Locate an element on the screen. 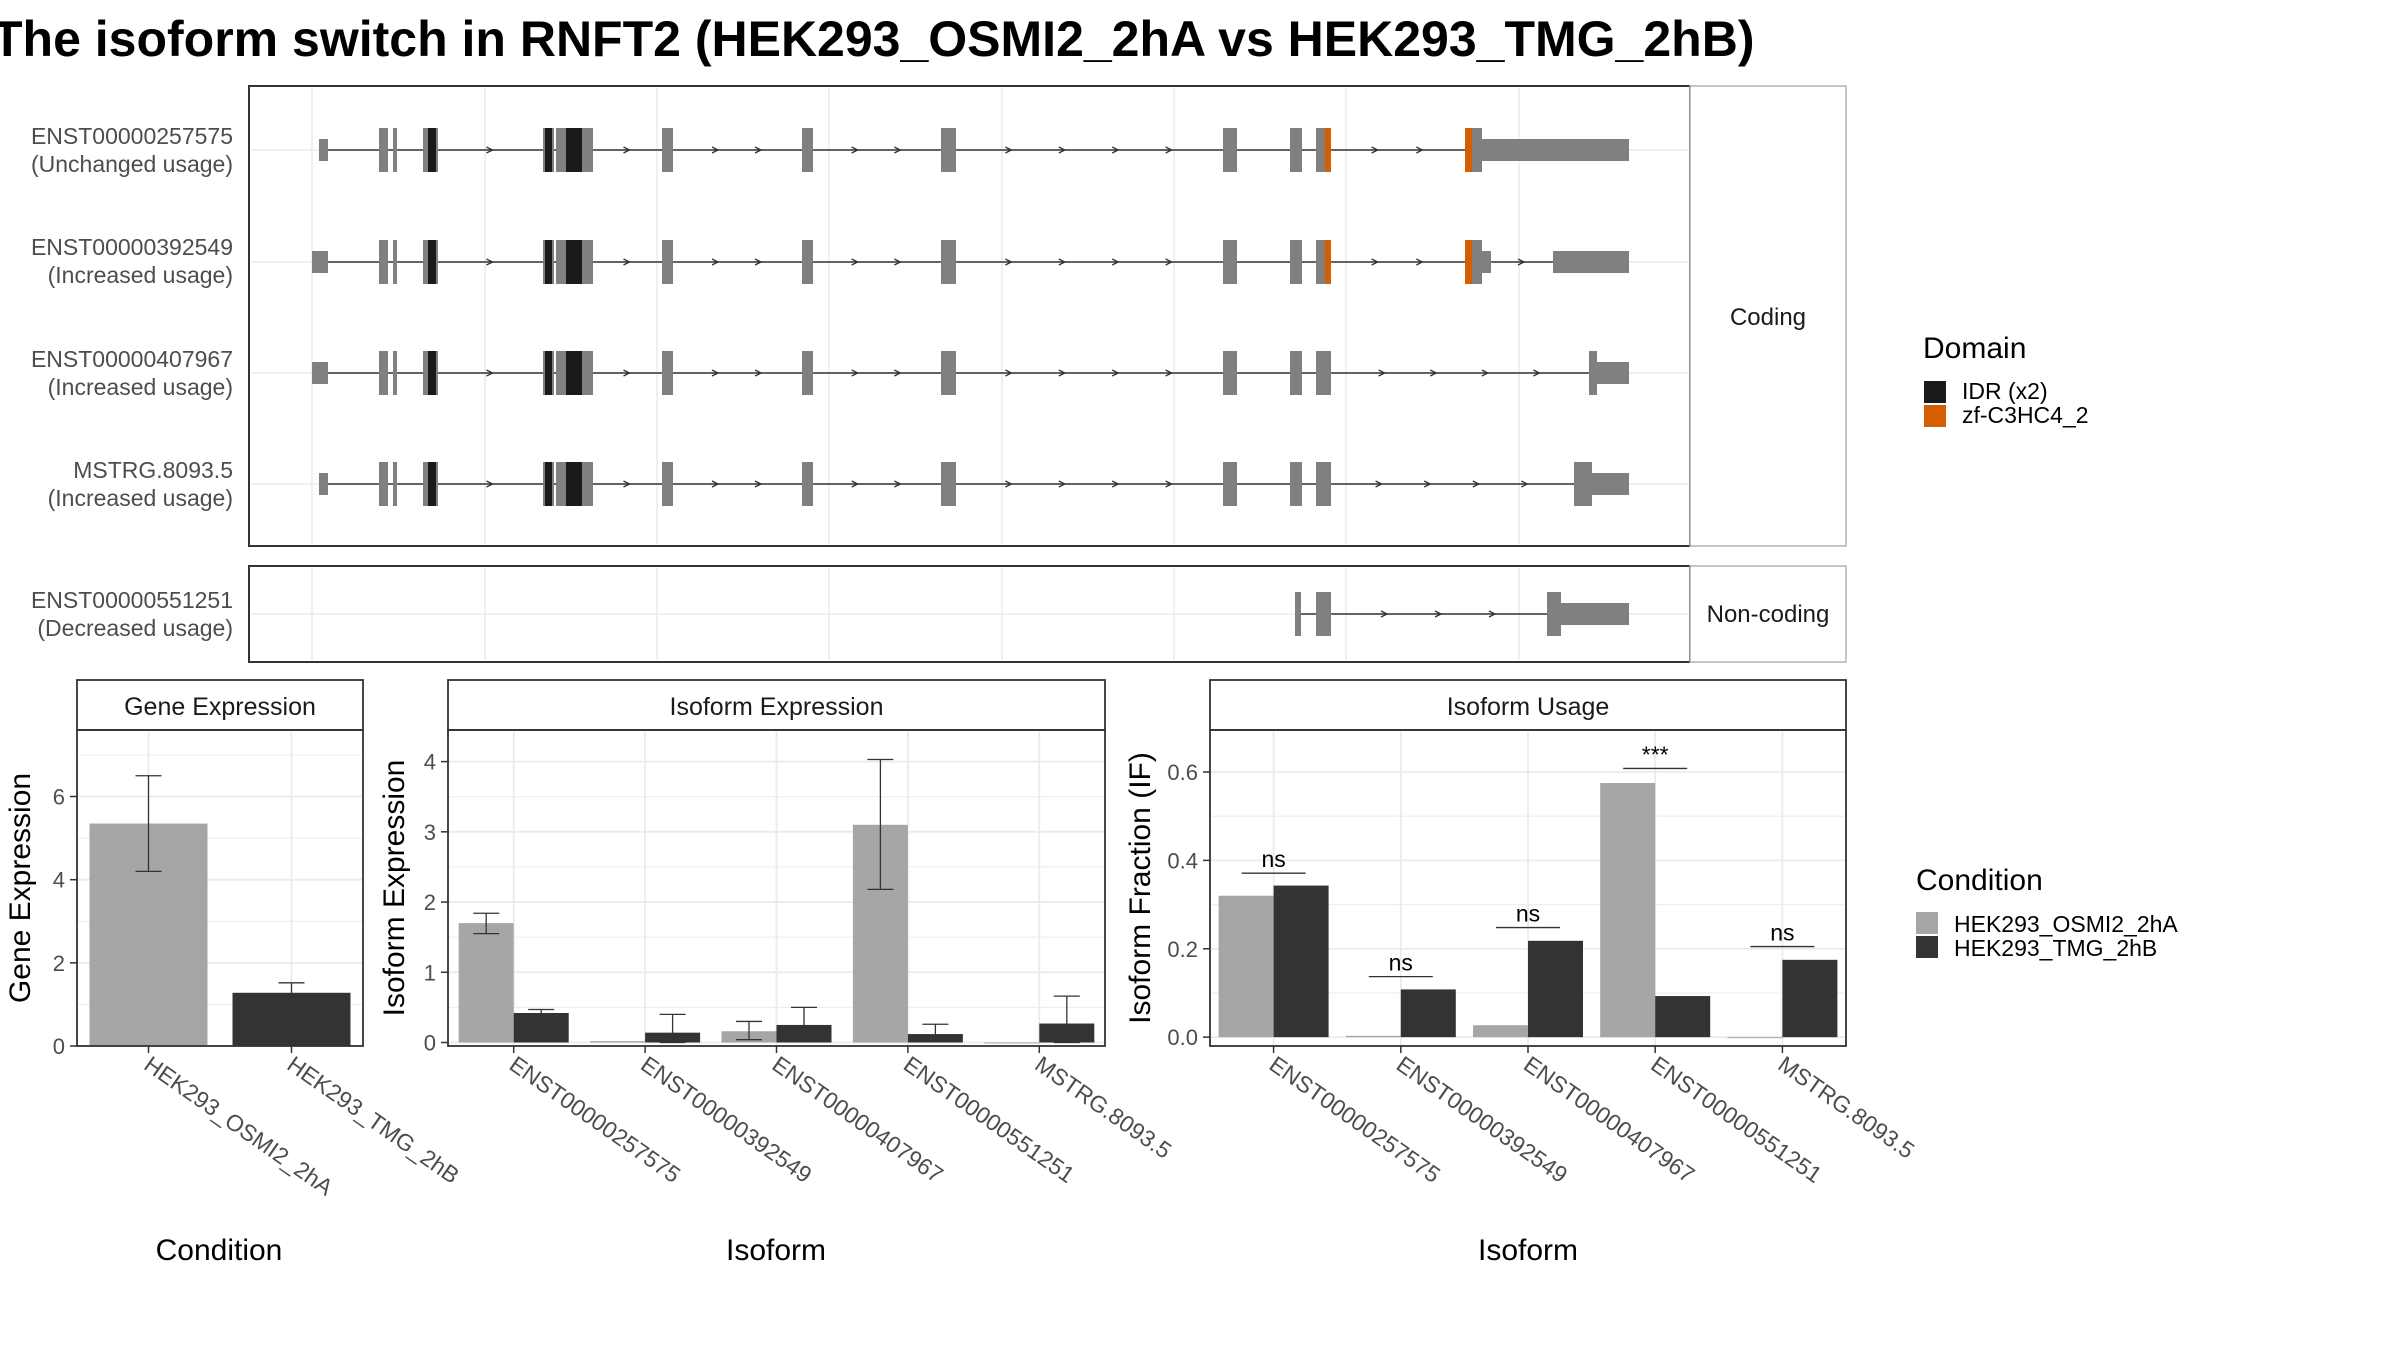 Image resolution: width=2400 pixels, height=1350 pixels. isoform-label-usage: (Decreased usage) is located at coordinates (135, 628).